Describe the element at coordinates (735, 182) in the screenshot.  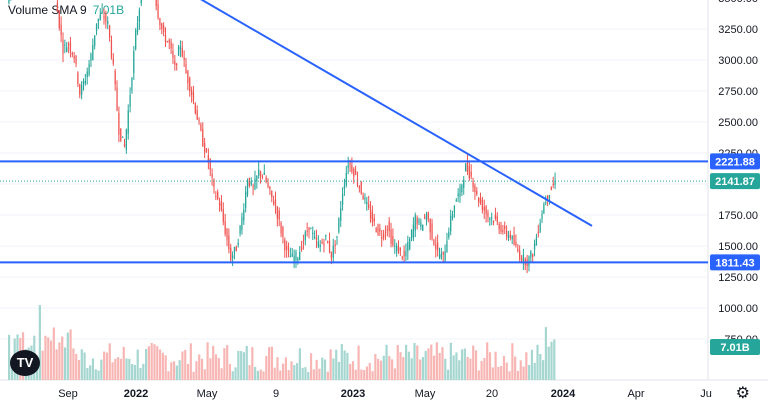
I see `price-badge-label: 2141.87` at that location.